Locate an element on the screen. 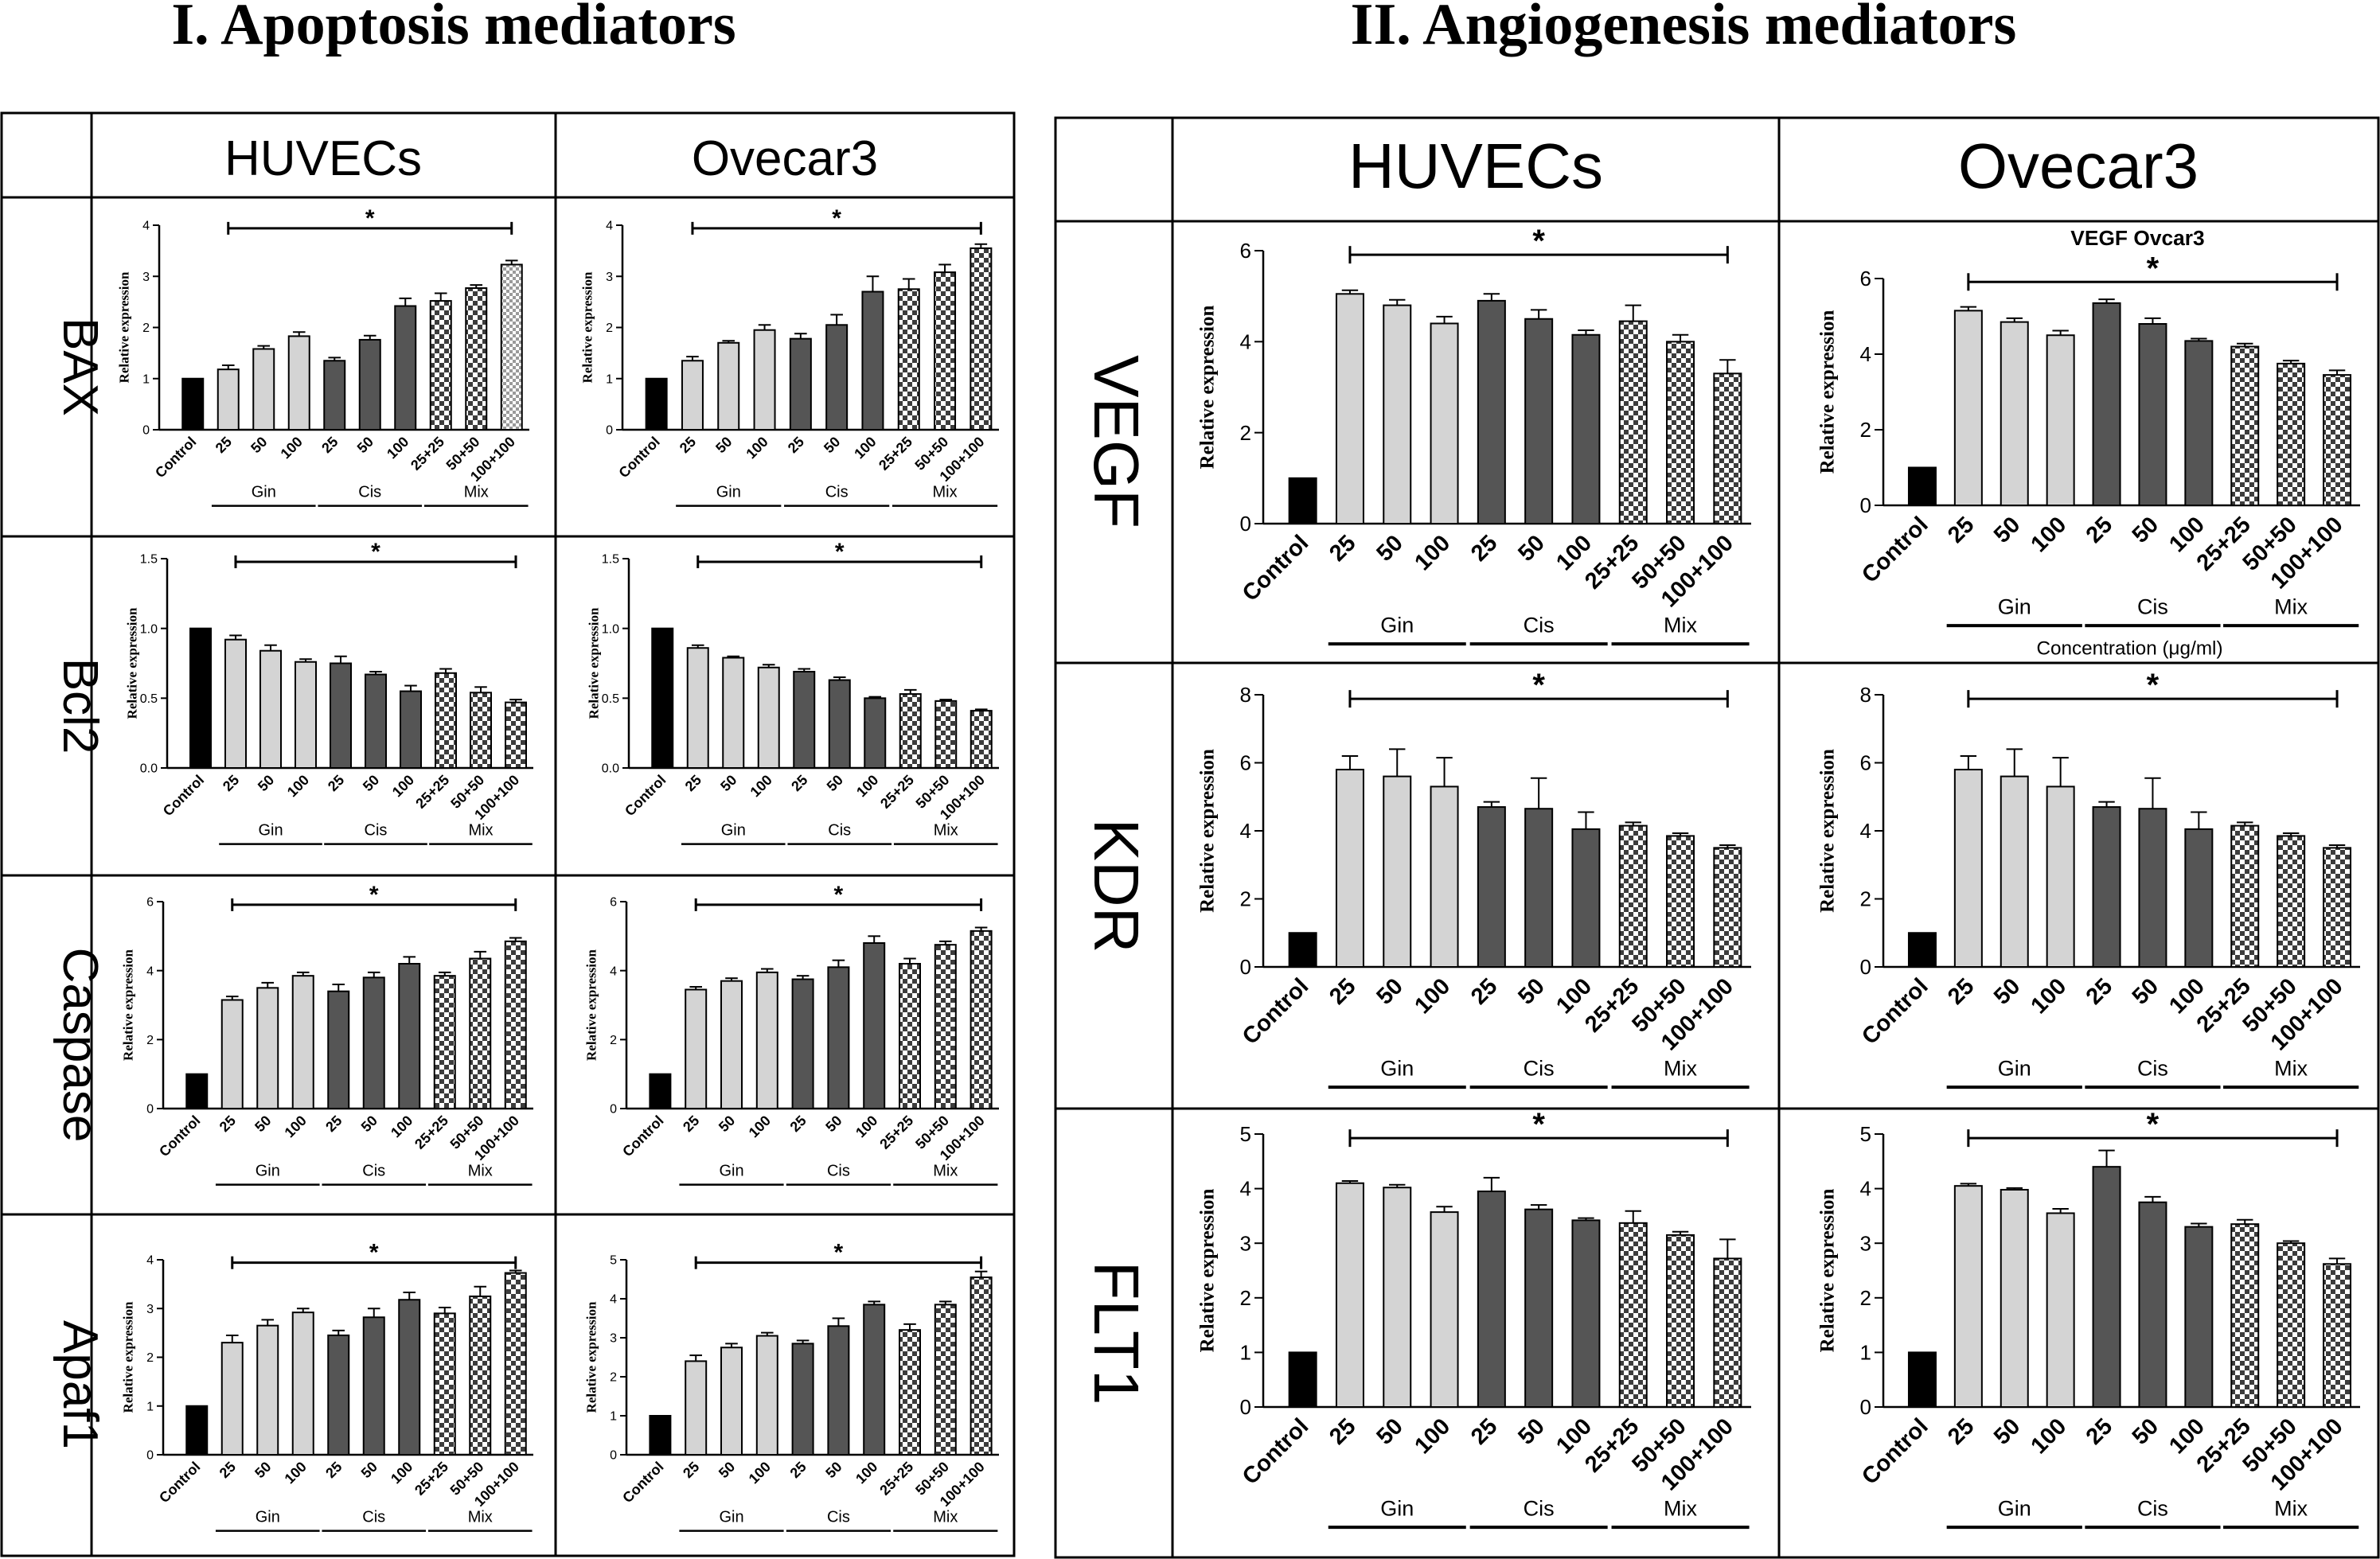  title-angiogenesis: II. Angiogenesis mediators is located at coordinates (1684, 29).